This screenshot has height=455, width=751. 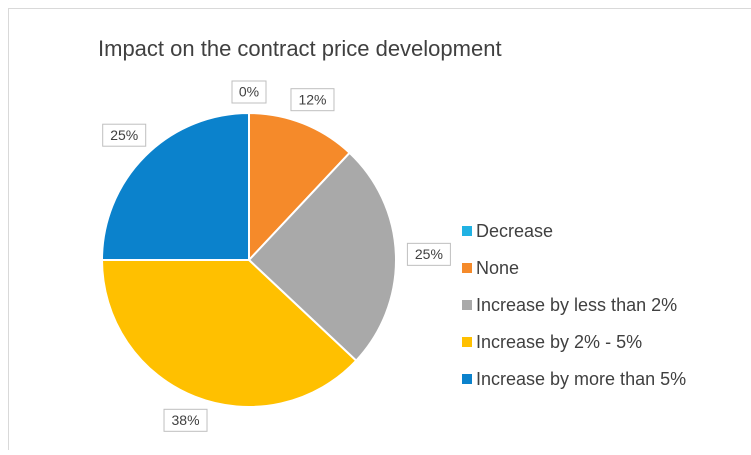 I want to click on data-label: 38%, so click(x=186, y=420).